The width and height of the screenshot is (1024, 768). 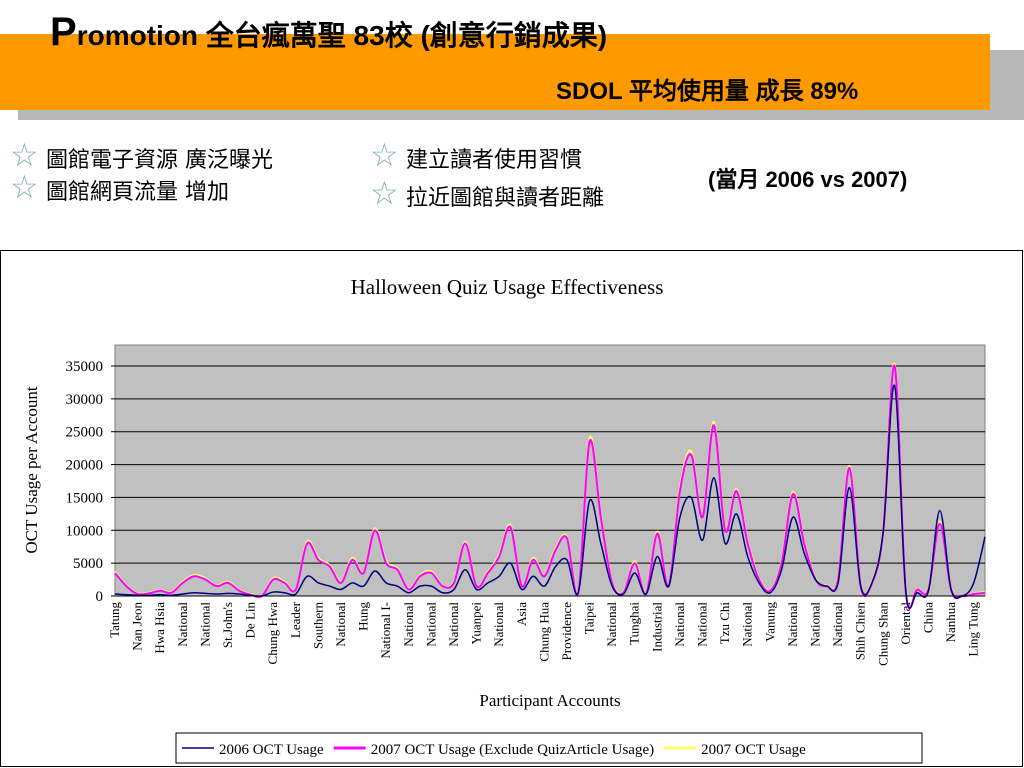 What do you see at coordinates (137, 626) in the screenshot?
I see `x-tick-label: Nan Jeon` at bounding box center [137, 626].